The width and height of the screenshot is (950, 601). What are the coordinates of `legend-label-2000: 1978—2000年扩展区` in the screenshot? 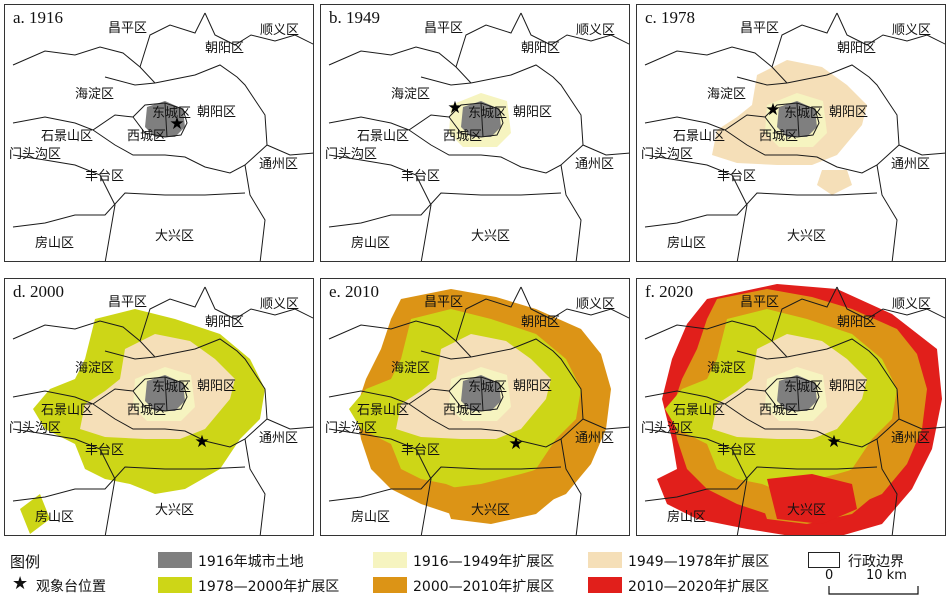 It's located at (269, 587).